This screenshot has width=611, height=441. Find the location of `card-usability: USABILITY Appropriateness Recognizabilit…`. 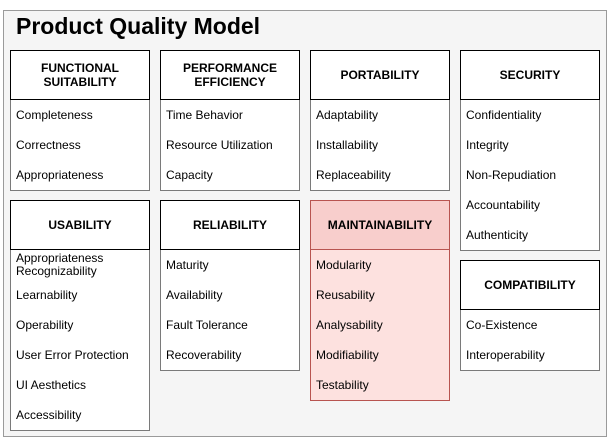

card-usability: USABILITY Appropriateness Recognizabilit… is located at coordinates (80, 315).